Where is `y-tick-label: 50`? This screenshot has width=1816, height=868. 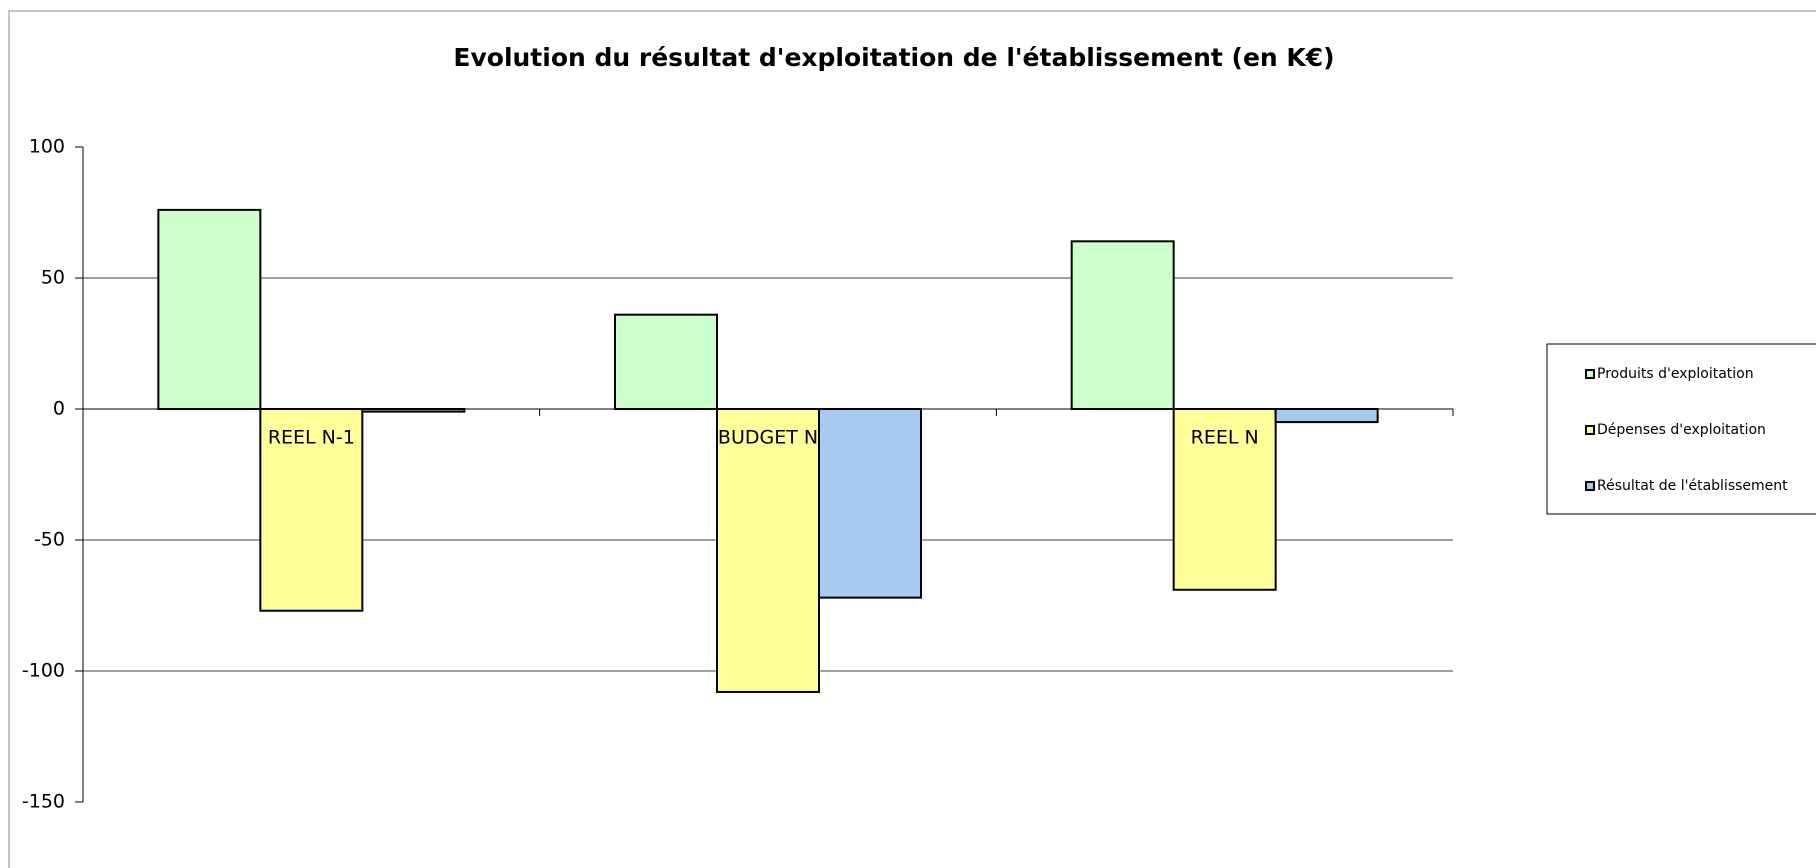
y-tick-label: 50 is located at coordinates (53, 278).